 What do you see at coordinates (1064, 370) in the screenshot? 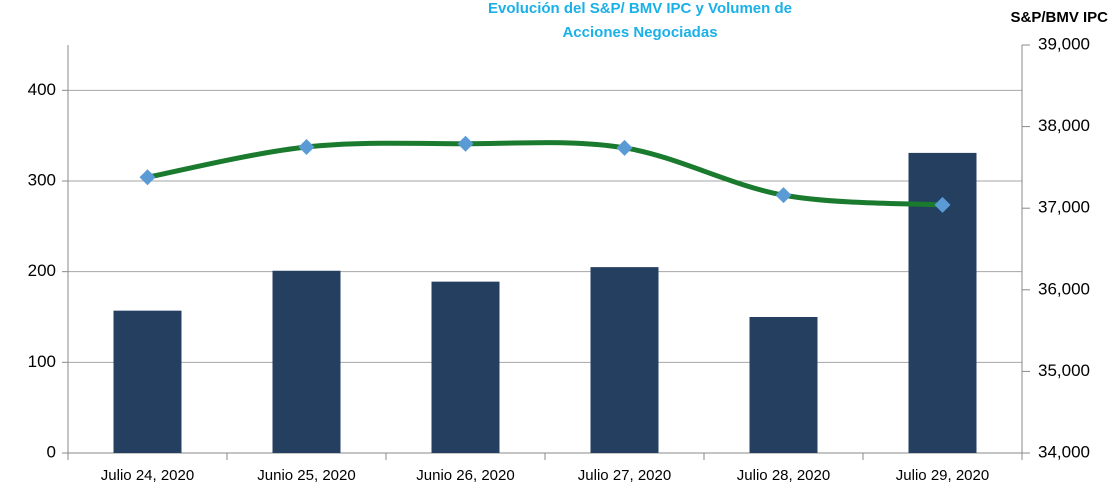
I see `y2-tick-label: 35,000` at bounding box center [1064, 370].